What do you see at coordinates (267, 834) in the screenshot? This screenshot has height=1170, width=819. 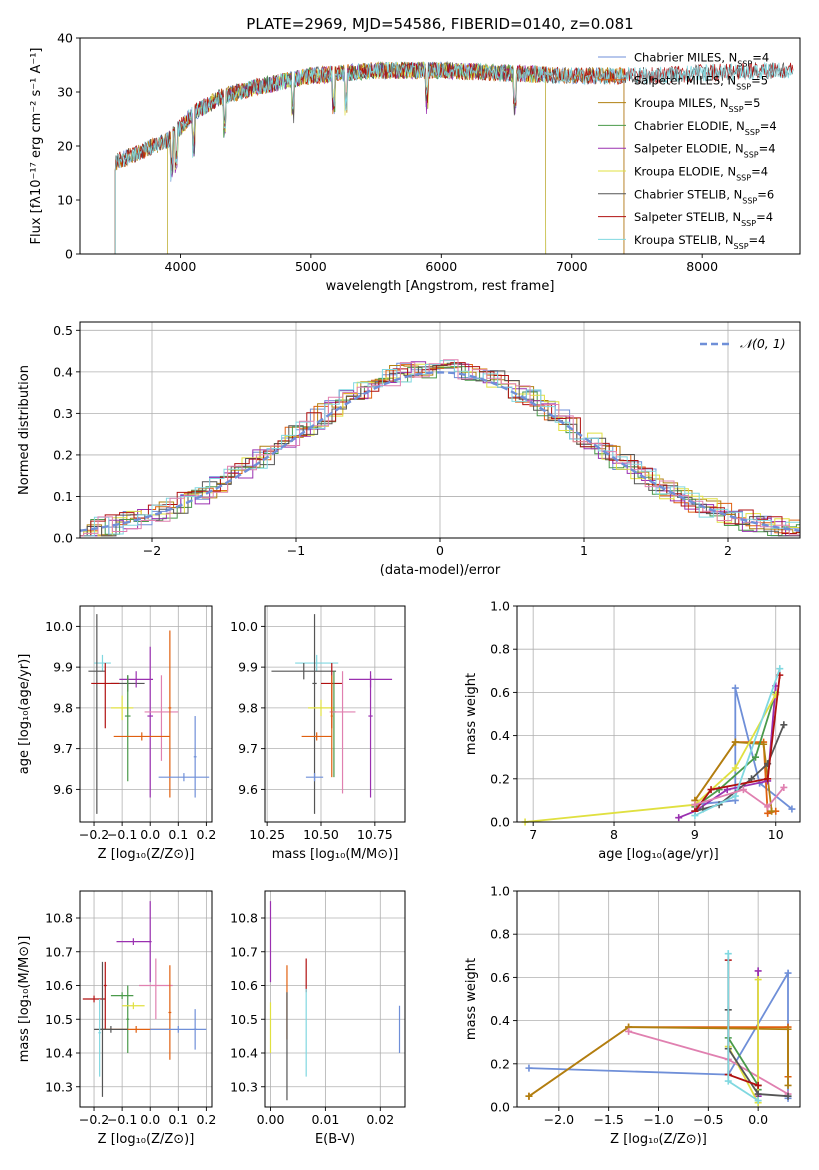 I see `x-tick-label: 10.25` at bounding box center [267, 834].